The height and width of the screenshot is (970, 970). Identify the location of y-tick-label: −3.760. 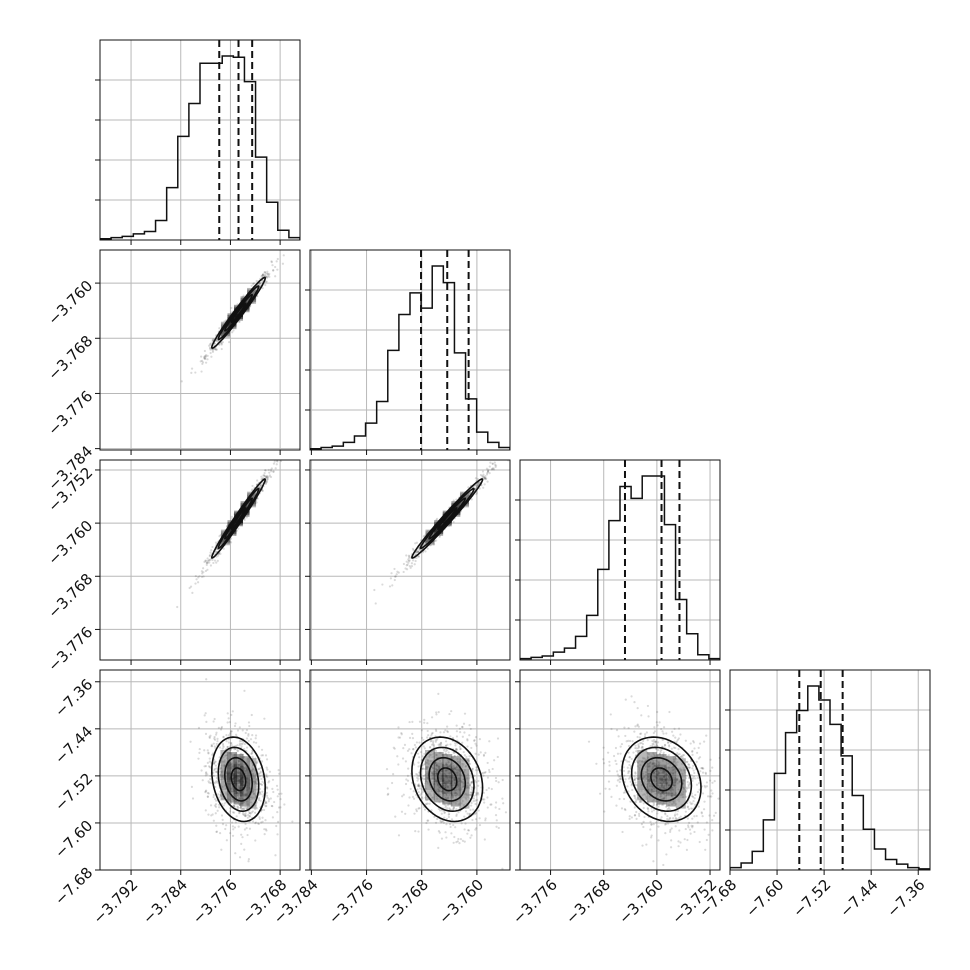
(70, 543).